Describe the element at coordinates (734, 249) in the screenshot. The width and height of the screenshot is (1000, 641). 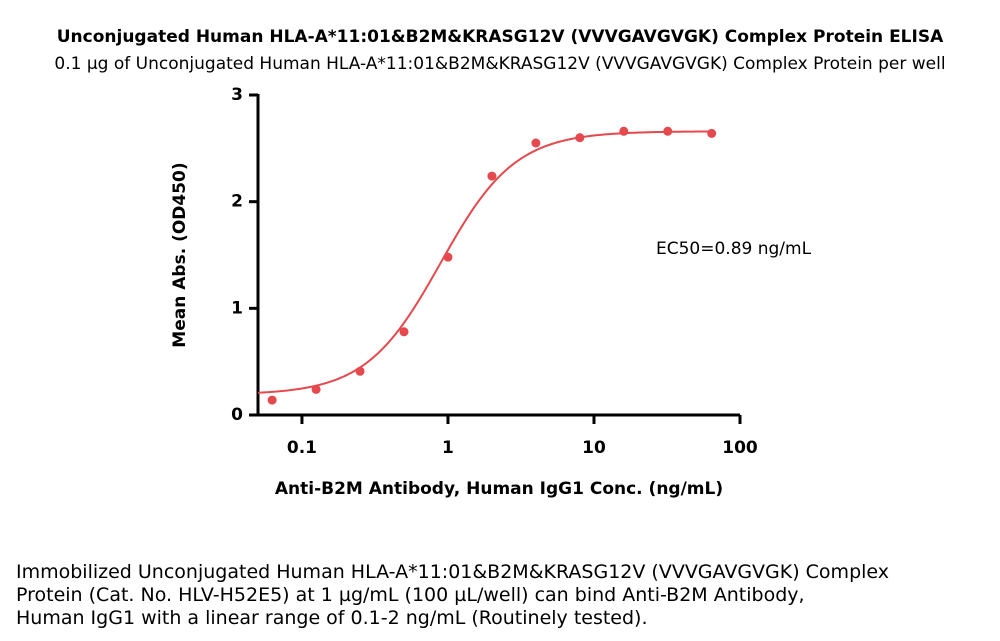
I see `annotation: EC50=0.89 ng/mL` at that location.